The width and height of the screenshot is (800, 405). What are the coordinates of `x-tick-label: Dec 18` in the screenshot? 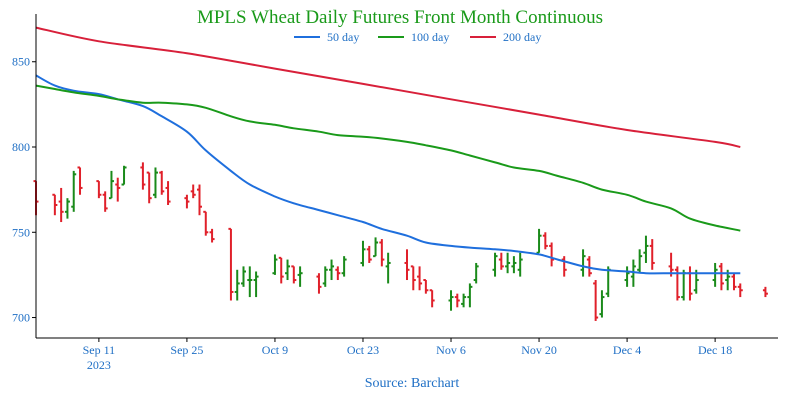 It's located at (715, 350).